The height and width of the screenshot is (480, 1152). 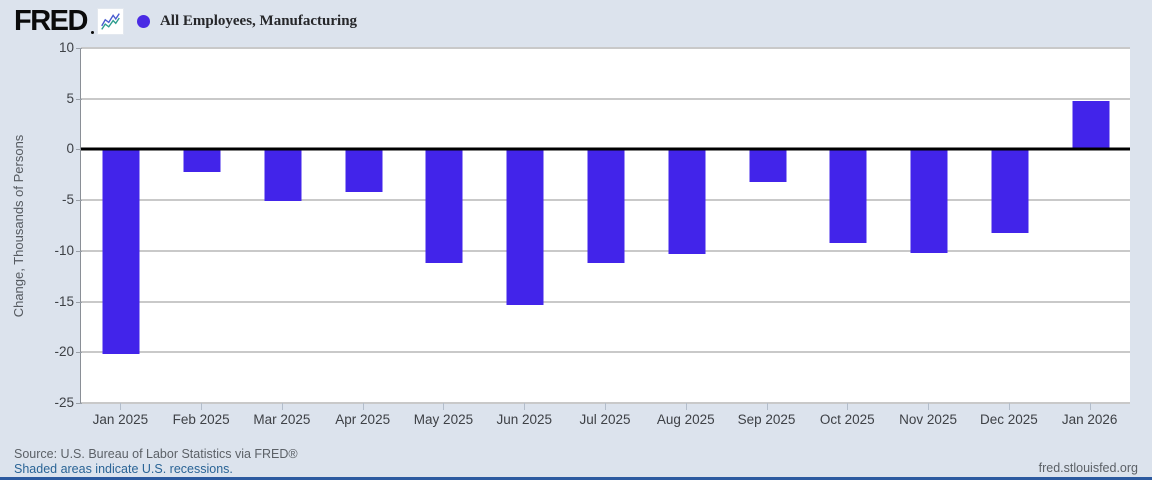 I want to click on bar-aug-2025, so click(x=687, y=201).